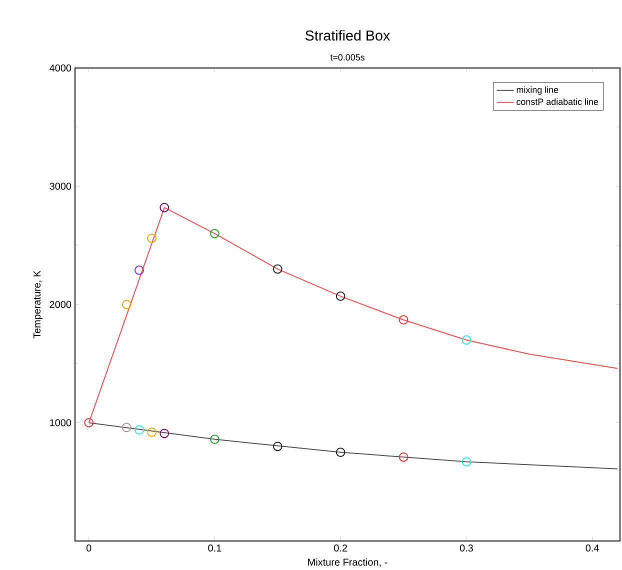  I want to click on chart-subtitle: t=0.005s, so click(347, 57).